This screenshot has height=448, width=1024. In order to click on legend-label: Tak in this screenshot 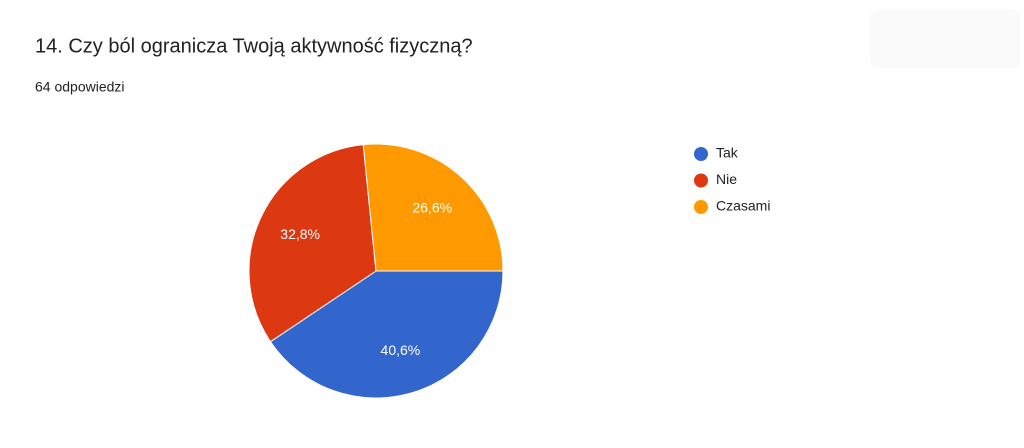, I will do `click(727, 153)`.